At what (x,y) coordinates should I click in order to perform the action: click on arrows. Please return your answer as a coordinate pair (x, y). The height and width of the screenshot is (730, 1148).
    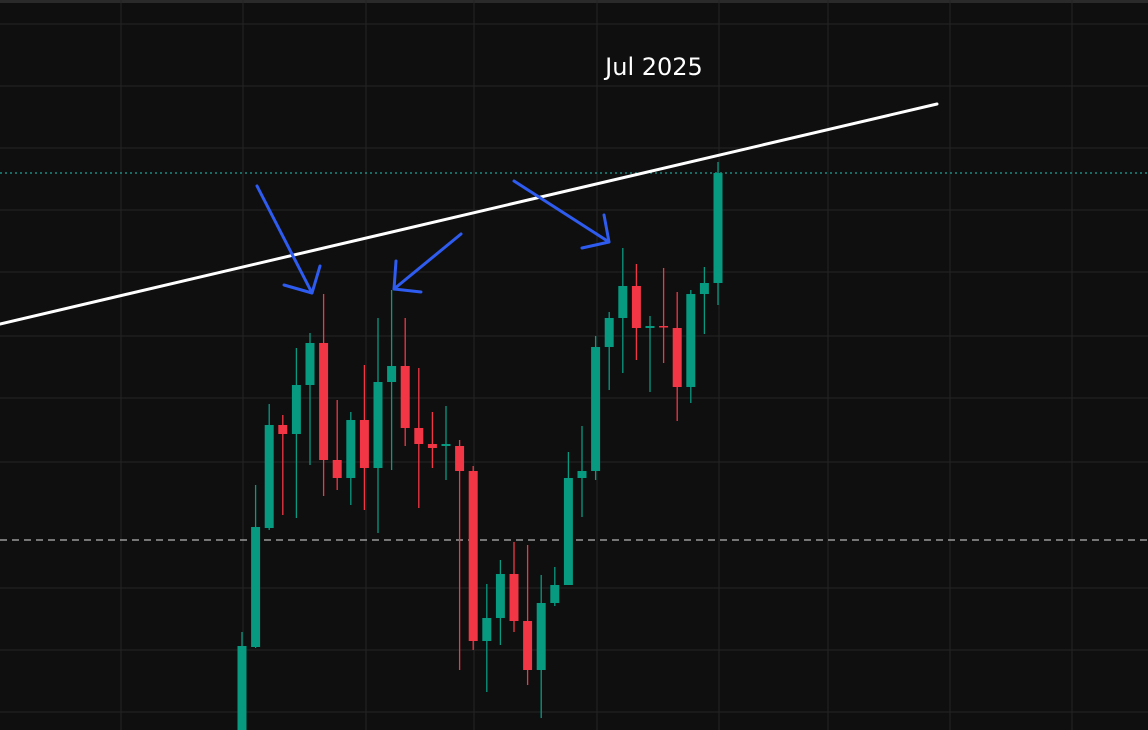
    Looking at the image, I should click on (433, 237).